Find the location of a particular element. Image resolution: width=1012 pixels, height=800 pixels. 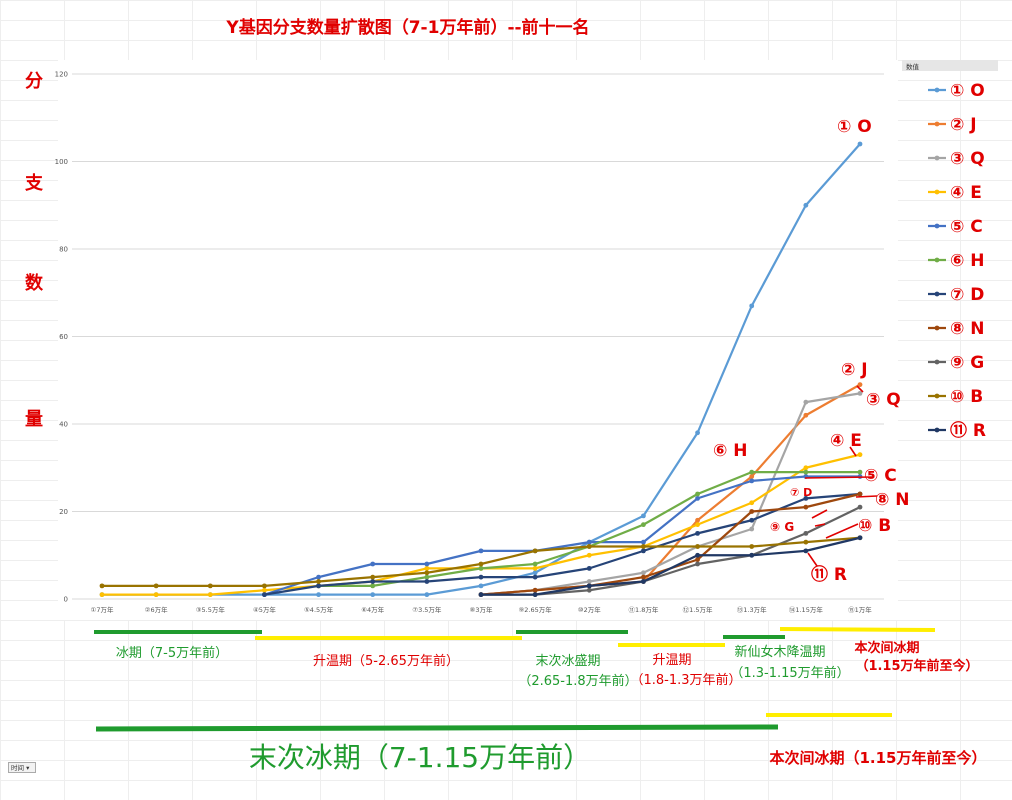

x-tick-label: ⑥4万年 is located at coordinates (372, 609).